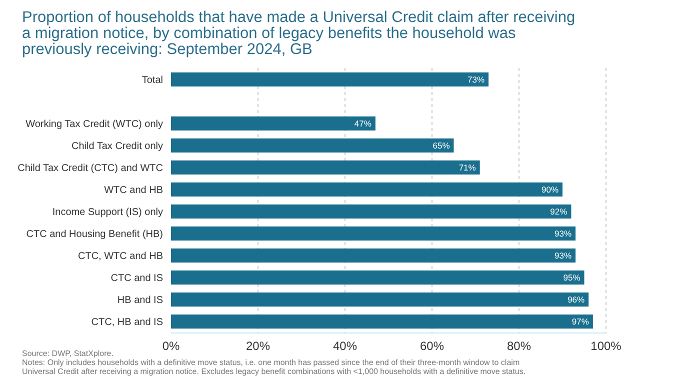  Describe the element at coordinates (107, 212) in the screenshot. I see `y-tick-label: Income Support (IS) only` at that location.